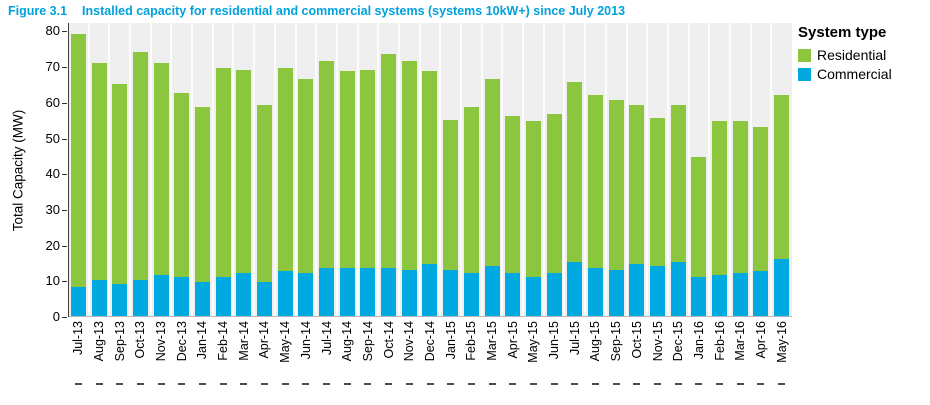 The height and width of the screenshot is (405, 930). I want to click on x-tick-label: Sep-15, so click(616, 341).